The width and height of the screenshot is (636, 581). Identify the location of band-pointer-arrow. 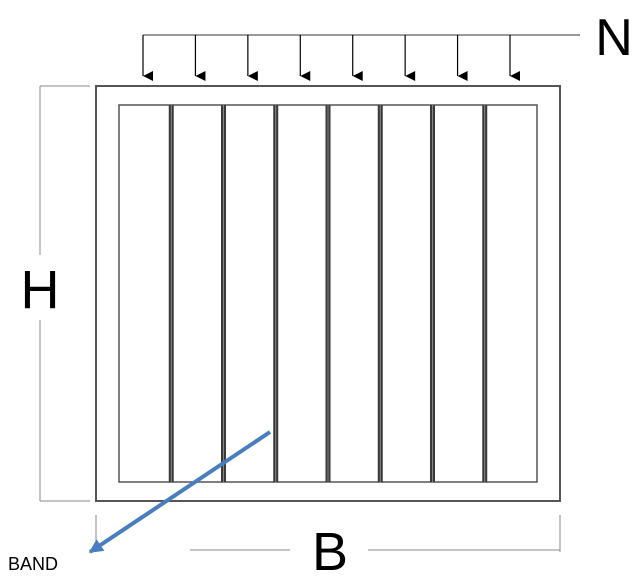
(180, 492).